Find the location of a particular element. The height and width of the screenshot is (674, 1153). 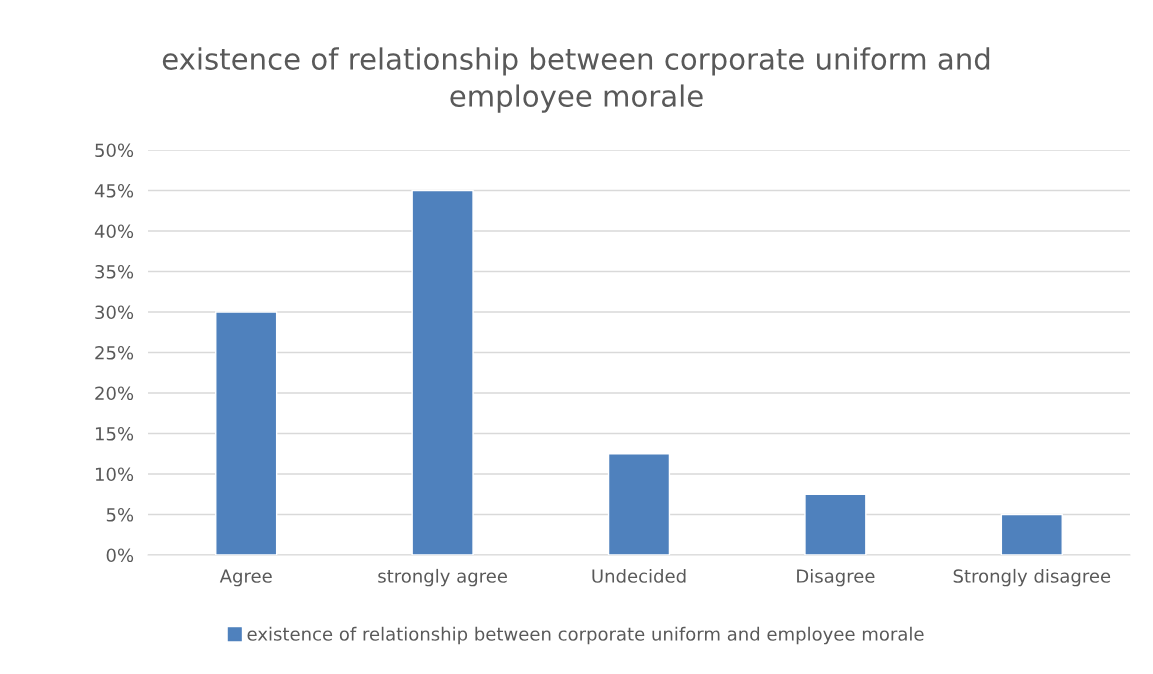

x-tick-label: Strongly disagree is located at coordinates (1032, 577).